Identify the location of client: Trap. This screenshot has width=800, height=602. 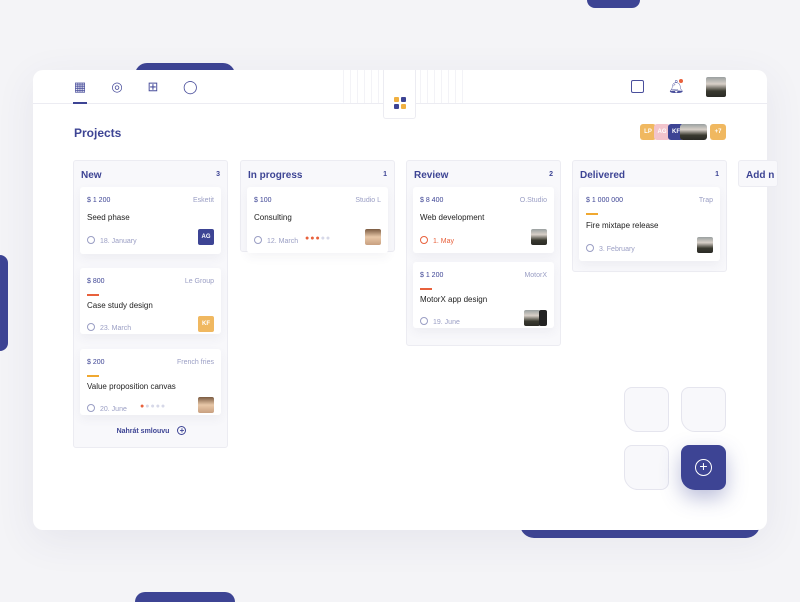
(705, 200).